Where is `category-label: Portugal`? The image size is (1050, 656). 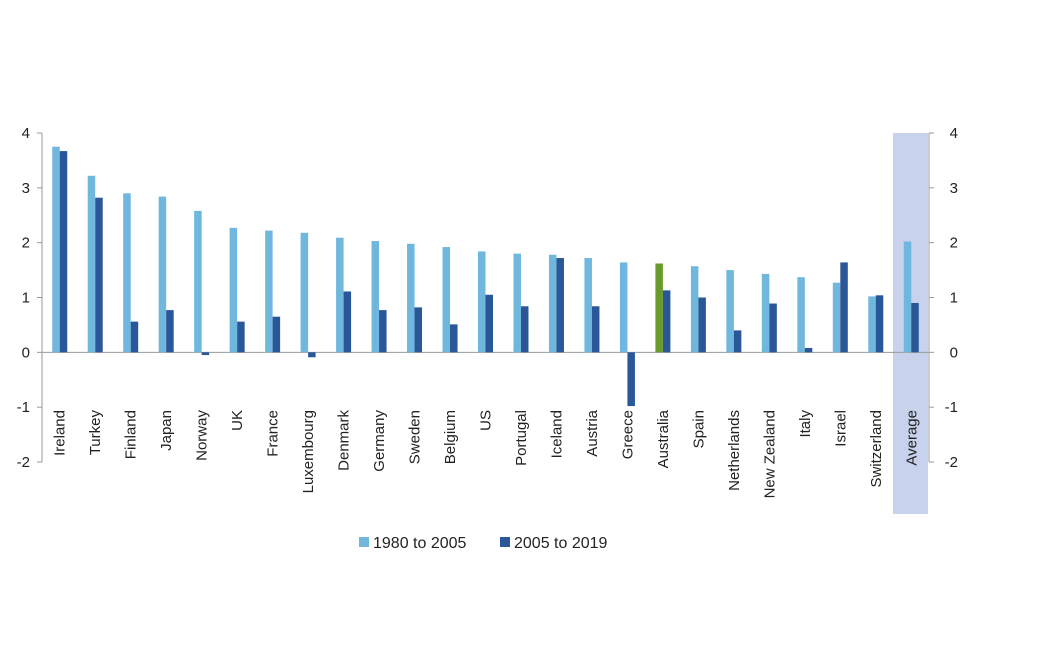
category-label: Portugal is located at coordinates (521, 438).